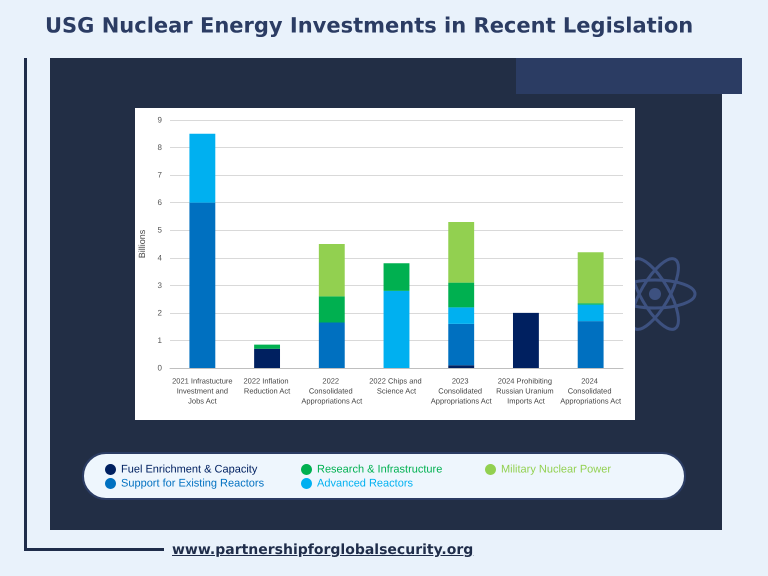 This screenshot has width=768, height=576. I want to click on y-tick-label: 2, so click(160, 313).